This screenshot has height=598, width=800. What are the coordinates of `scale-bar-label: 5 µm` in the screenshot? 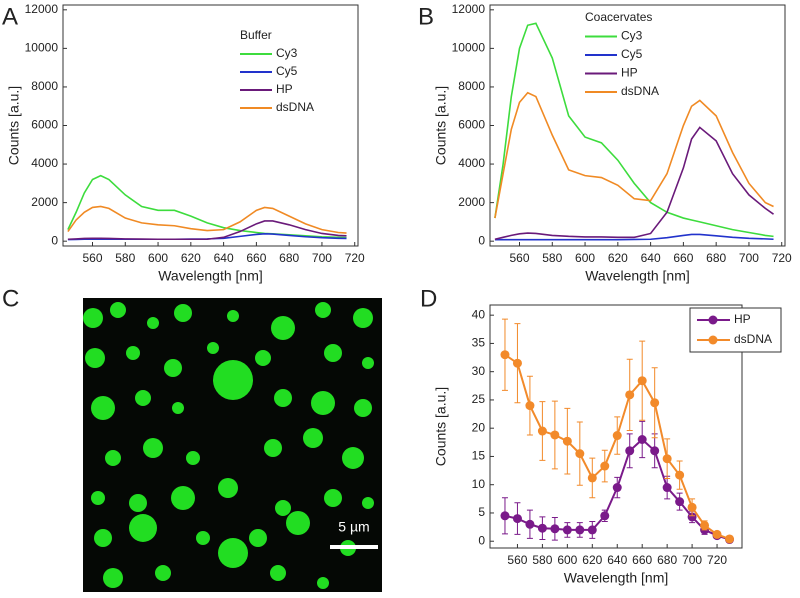 It's located at (353, 527).